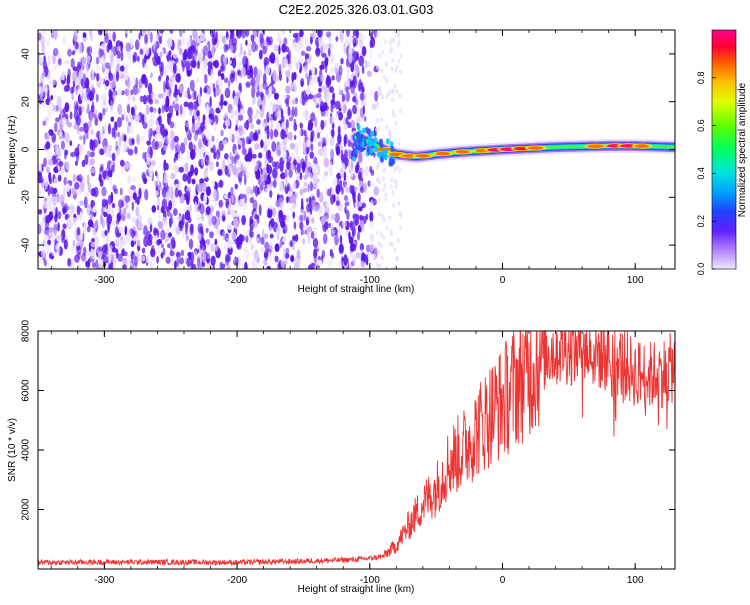 This screenshot has height=605, width=750. I want to click on track-scatter, so click(357, 147).